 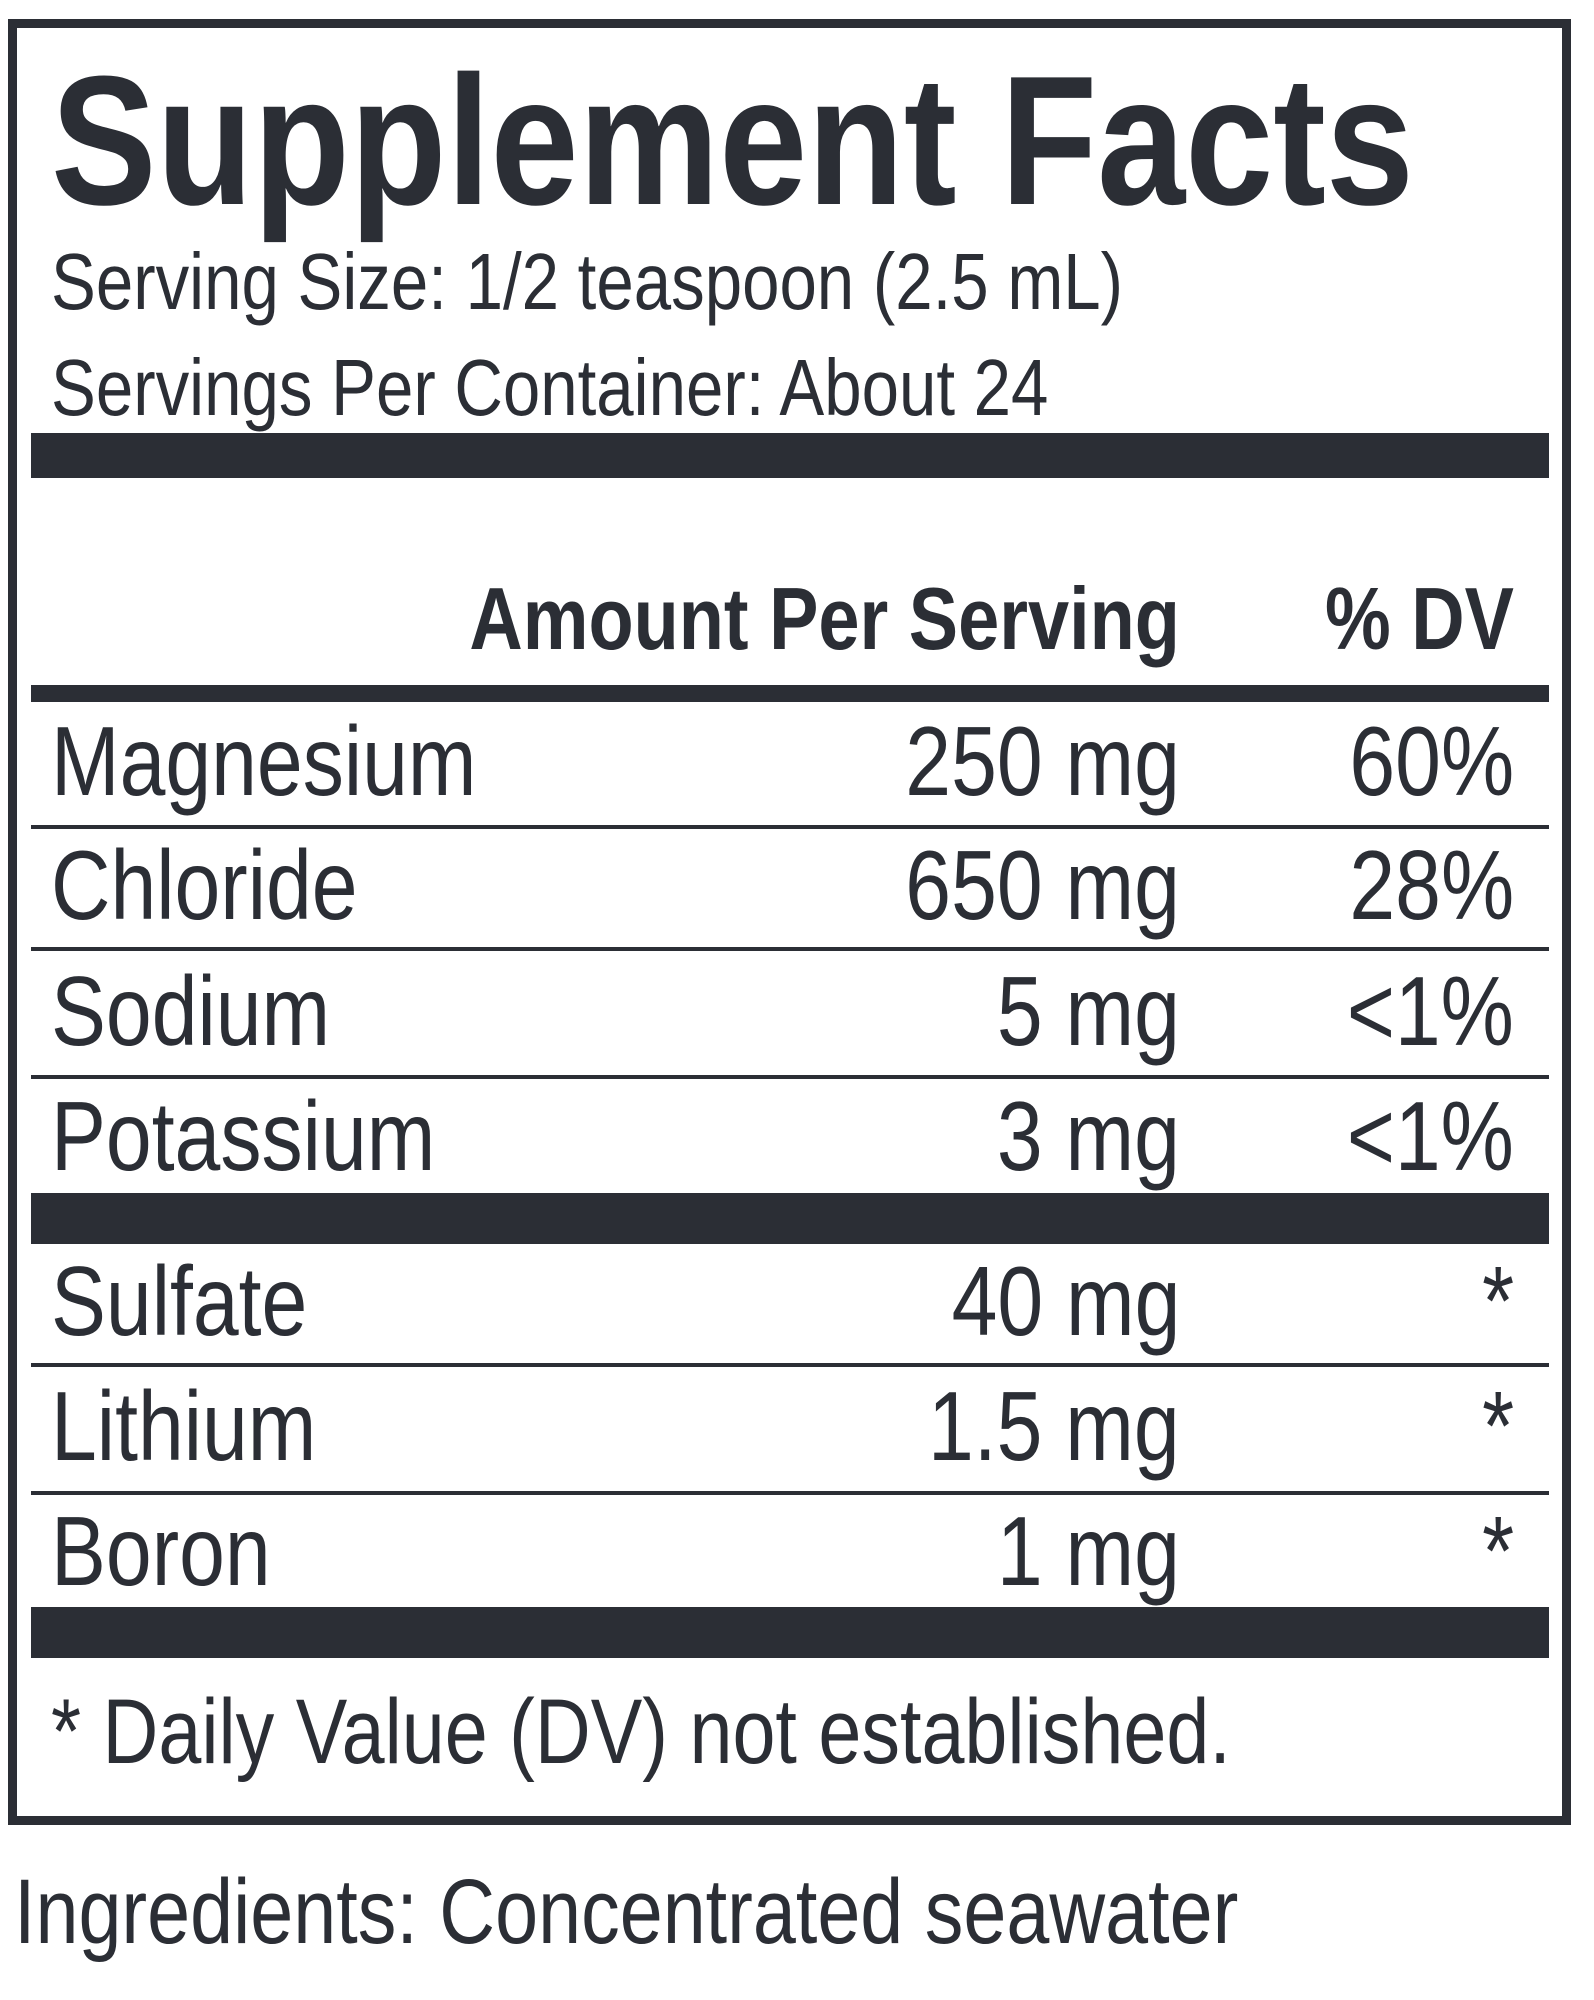 I want to click on nutrient-dv: 28%, so click(x=1431, y=885).